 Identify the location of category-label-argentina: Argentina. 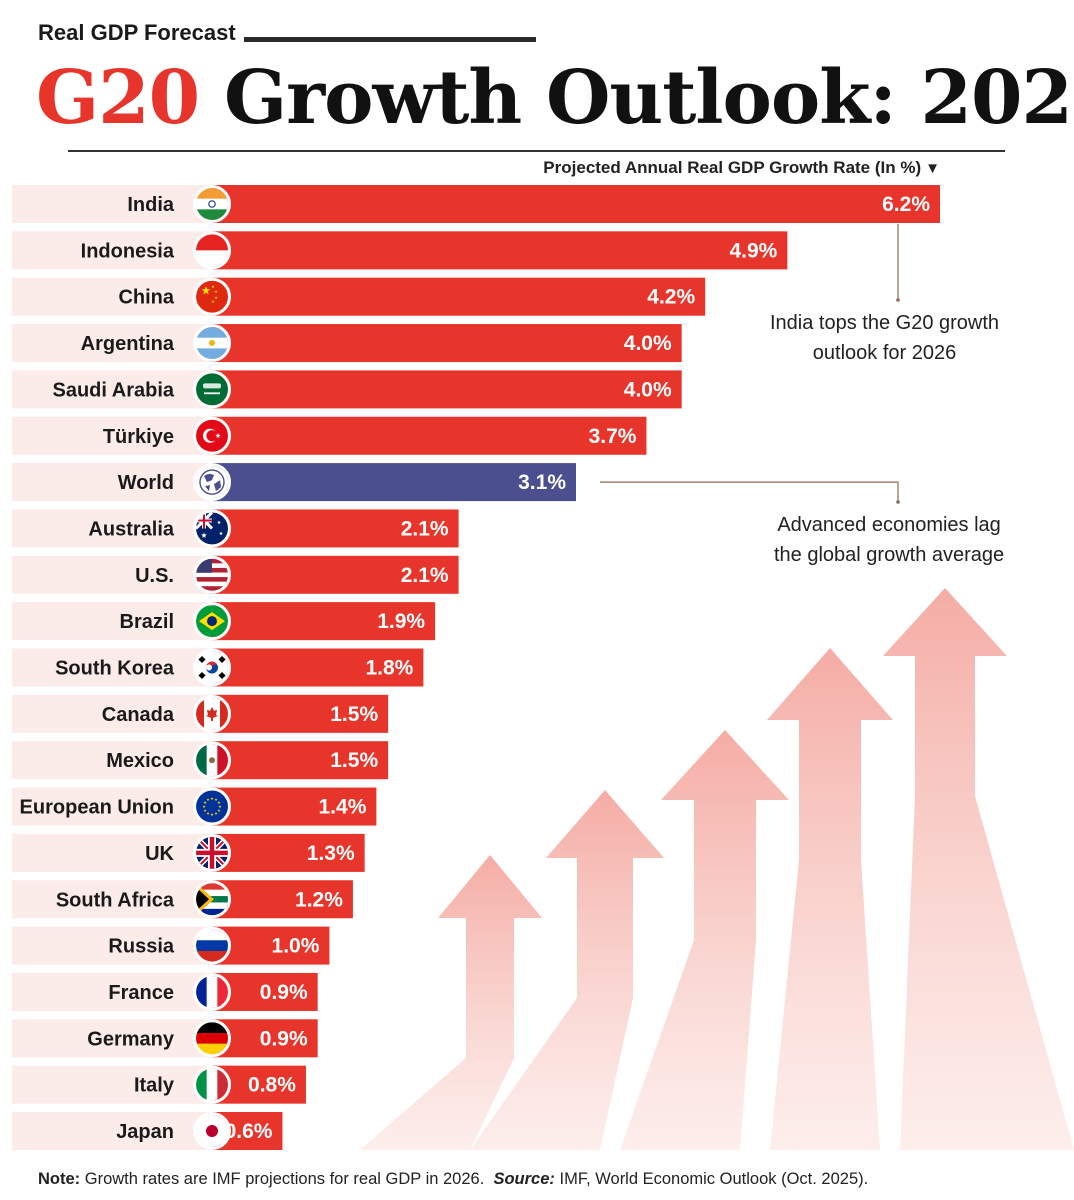
(128, 344).